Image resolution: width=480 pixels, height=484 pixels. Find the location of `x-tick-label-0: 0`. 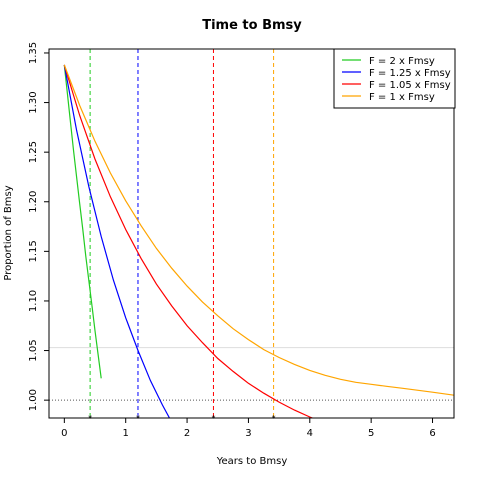

x-tick-label-0: 0 is located at coordinates (64, 433).